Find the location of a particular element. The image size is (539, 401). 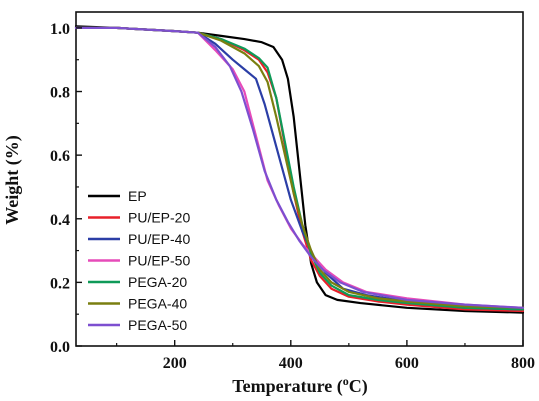

x-axis-title: Temperature (oC) is located at coordinates (299, 385).